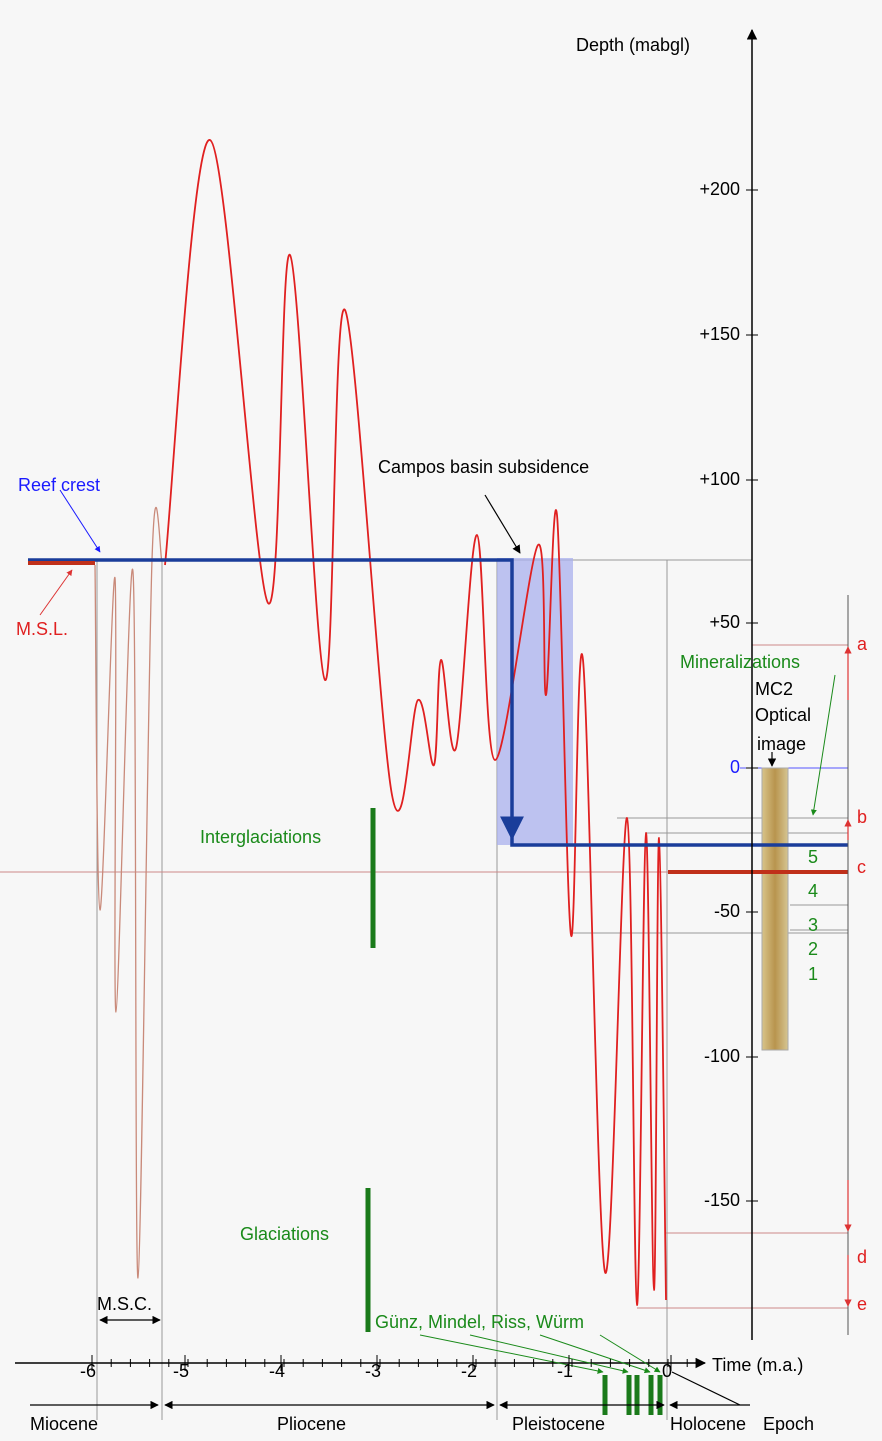  Describe the element at coordinates (722, 1200) in the screenshot. I see `y-tick-label: -150` at that location.